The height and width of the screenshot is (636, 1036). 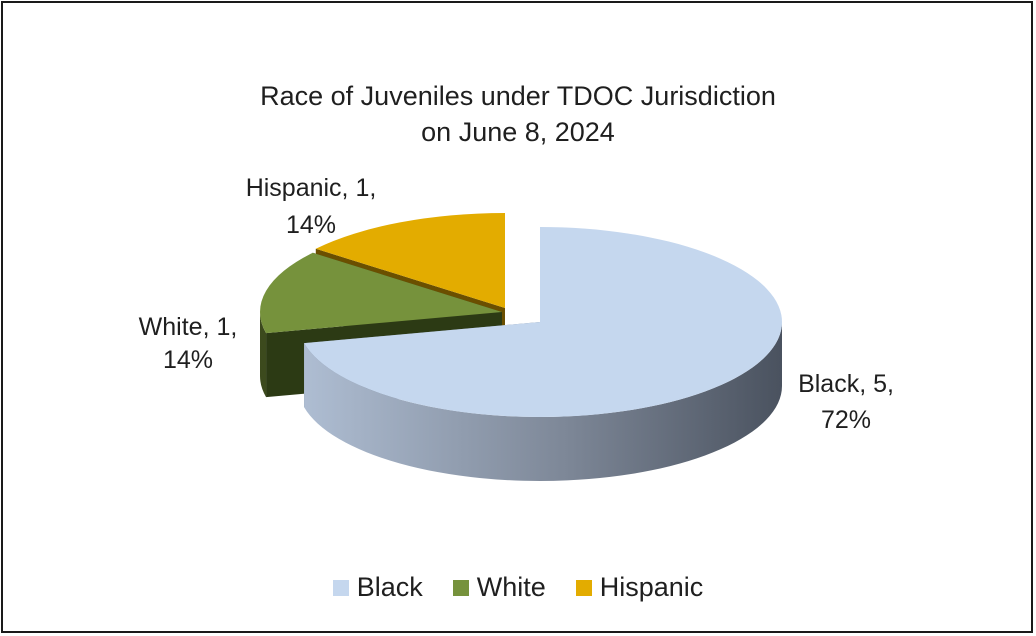 What do you see at coordinates (651, 587) in the screenshot?
I see `legend-label-hispanic: Hispanic` at bounding box center [651, 587].